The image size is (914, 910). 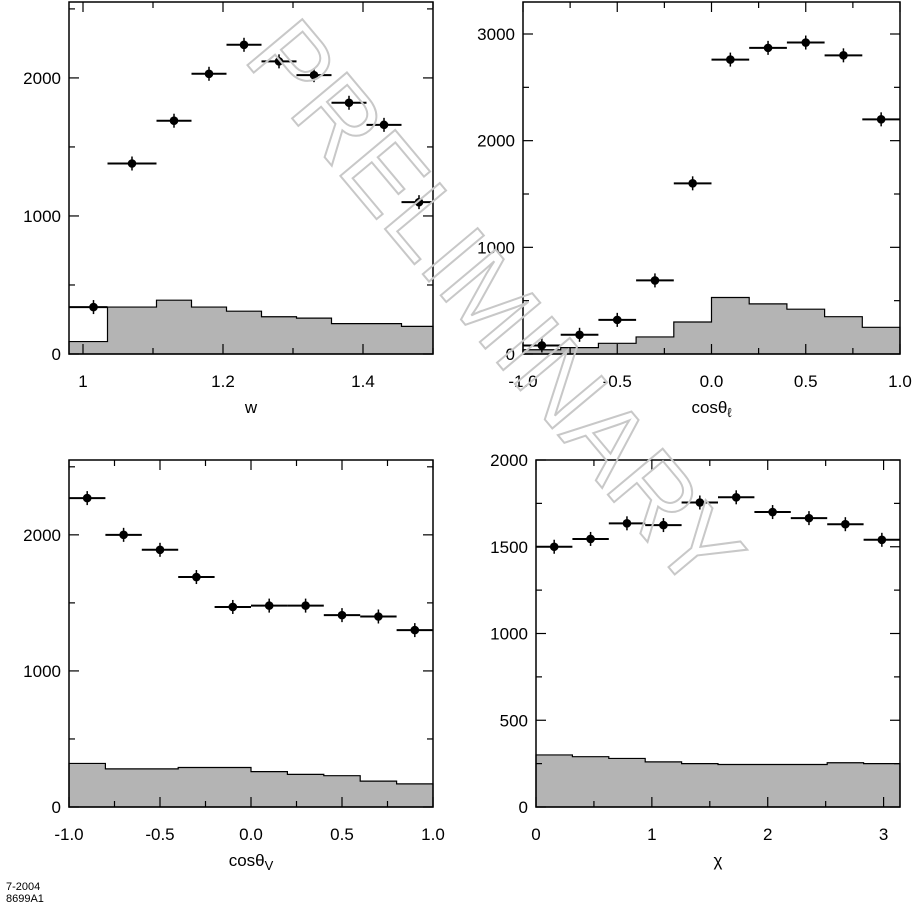 I want to click on y-tick-label: 500, so click(x=514, y=720).